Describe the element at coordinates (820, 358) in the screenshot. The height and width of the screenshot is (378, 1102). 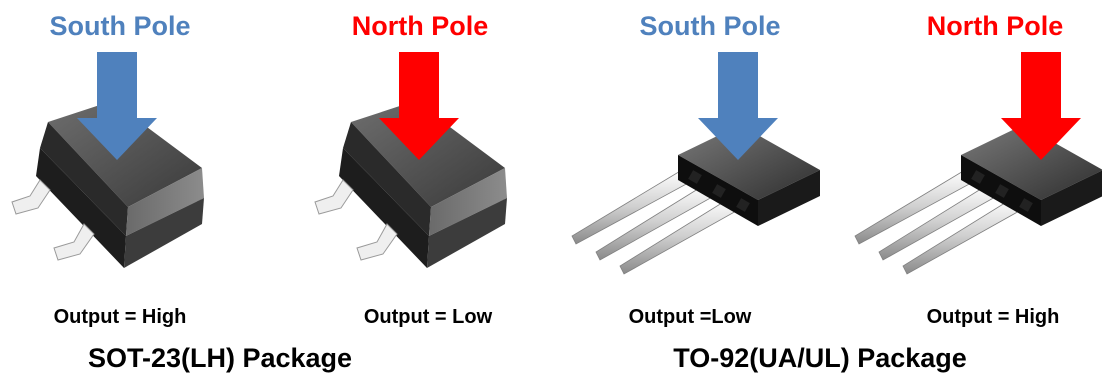
I see `package-title: TO-92(UA/UL) Package` at that location.